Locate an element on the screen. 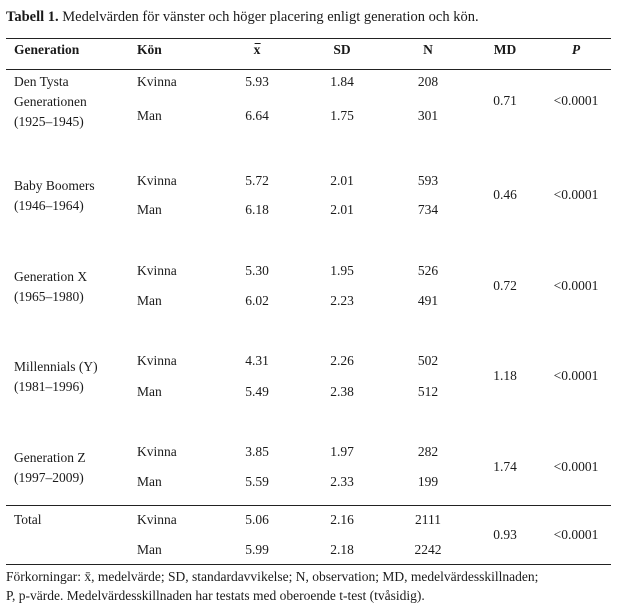  generation-name-line: (1997–2009) is located at coordinates (49, 477).